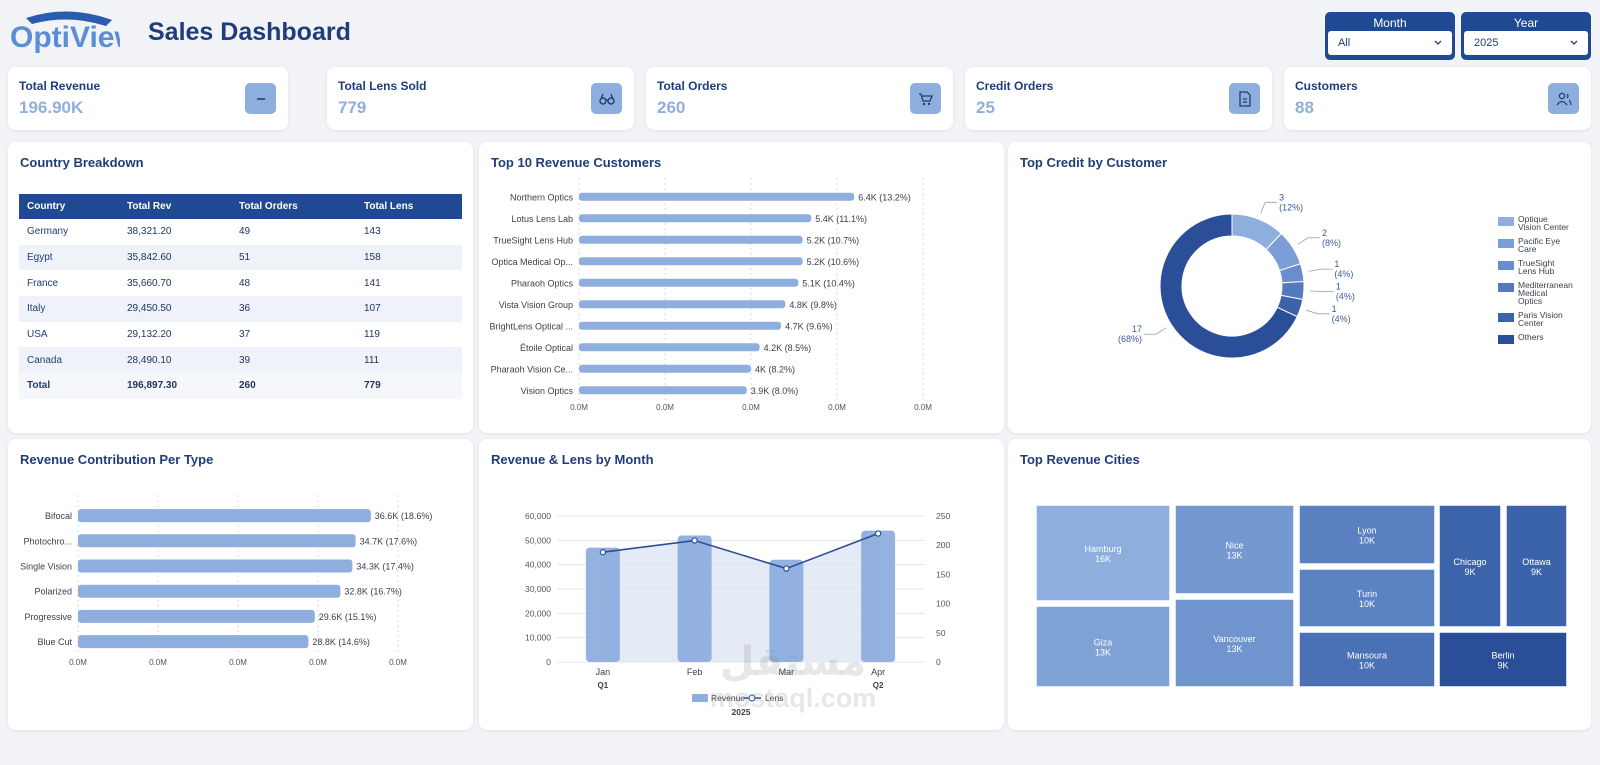  I want to click on quarter-label: Q1, so click(603, 685).